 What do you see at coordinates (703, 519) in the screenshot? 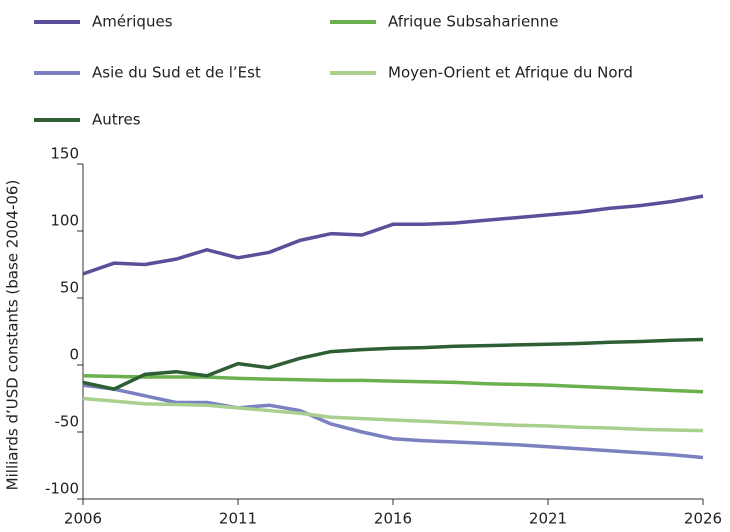
I see `x-tick-label: 2026` at bounding box center [703, 519].